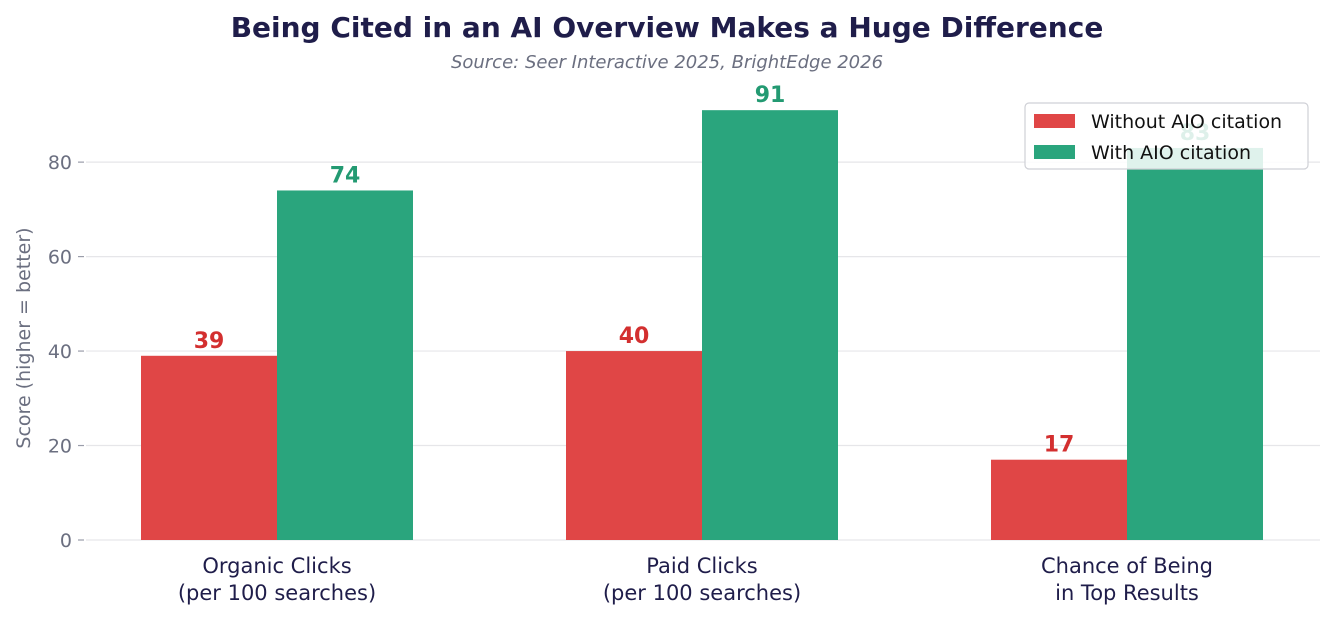 The height and width of the screenshot is (619, 1334). What do you see at coordinates (1127, 593) in the screenshot?
I see `x-tick-label: in Top Results` at bounding box center [1127, 593].